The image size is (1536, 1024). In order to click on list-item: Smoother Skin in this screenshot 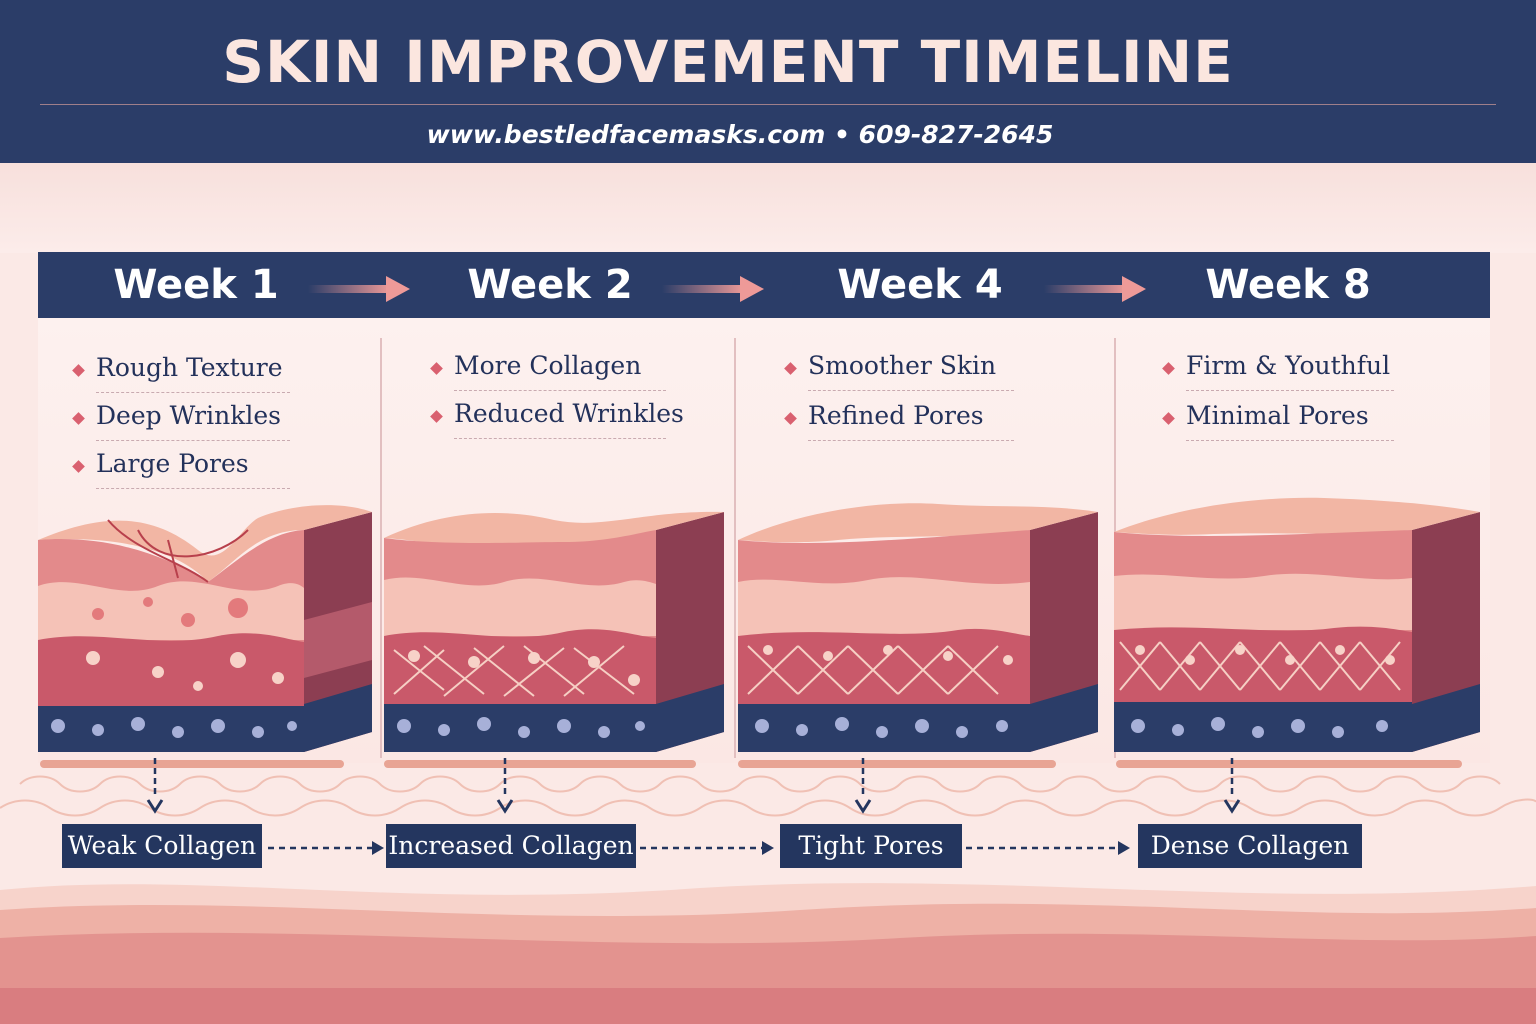, I will do `click(899, 368)`.